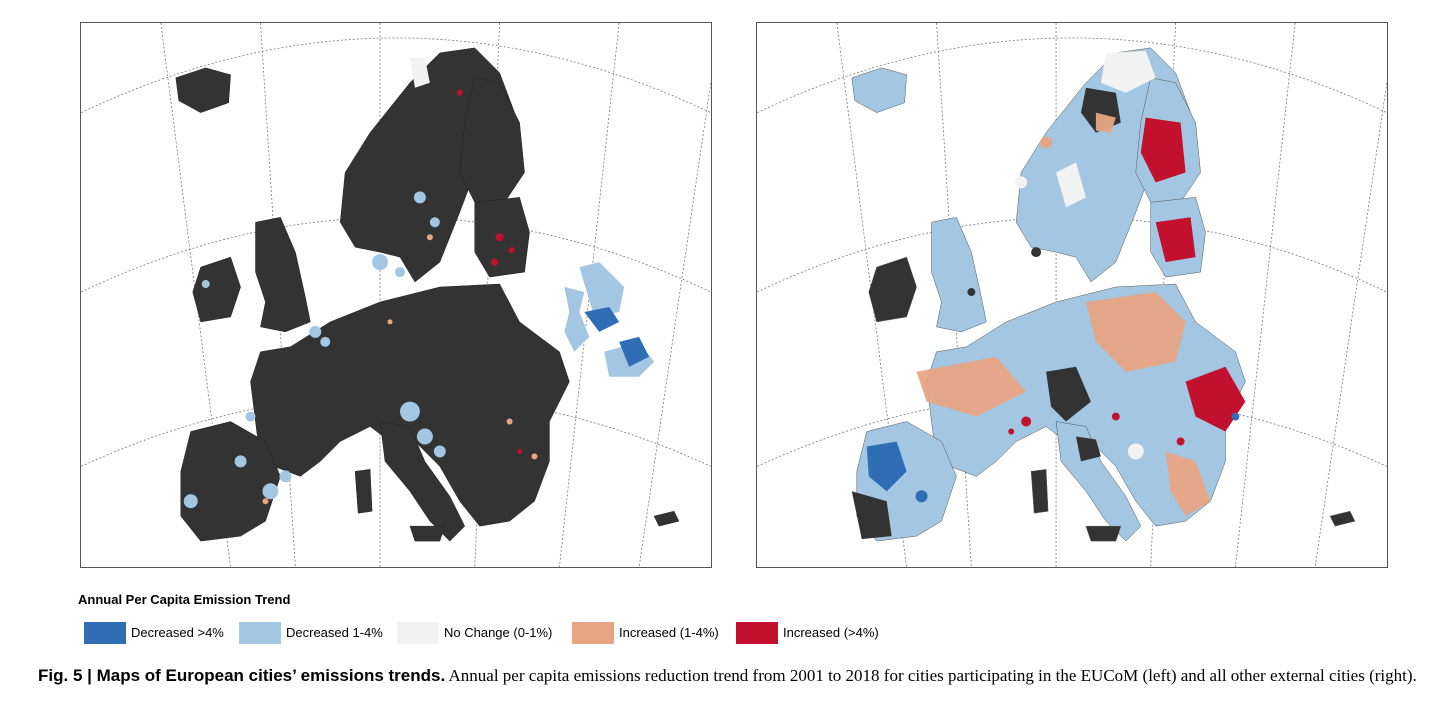  I want to click on city-no-change, so click(1085, 255).